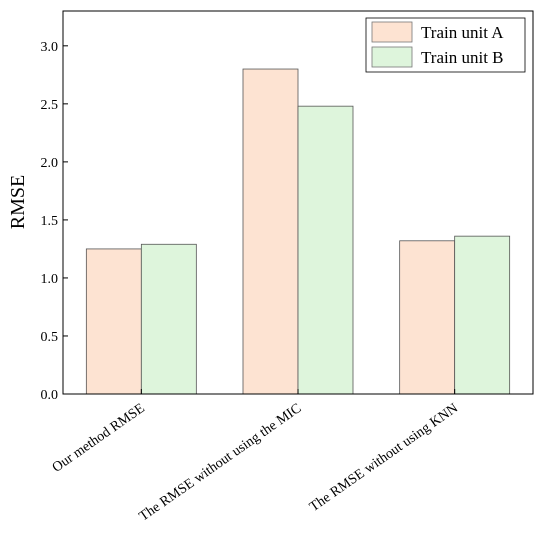  I want to click on x-category-label: Our method RMSE, so click(99, 438).